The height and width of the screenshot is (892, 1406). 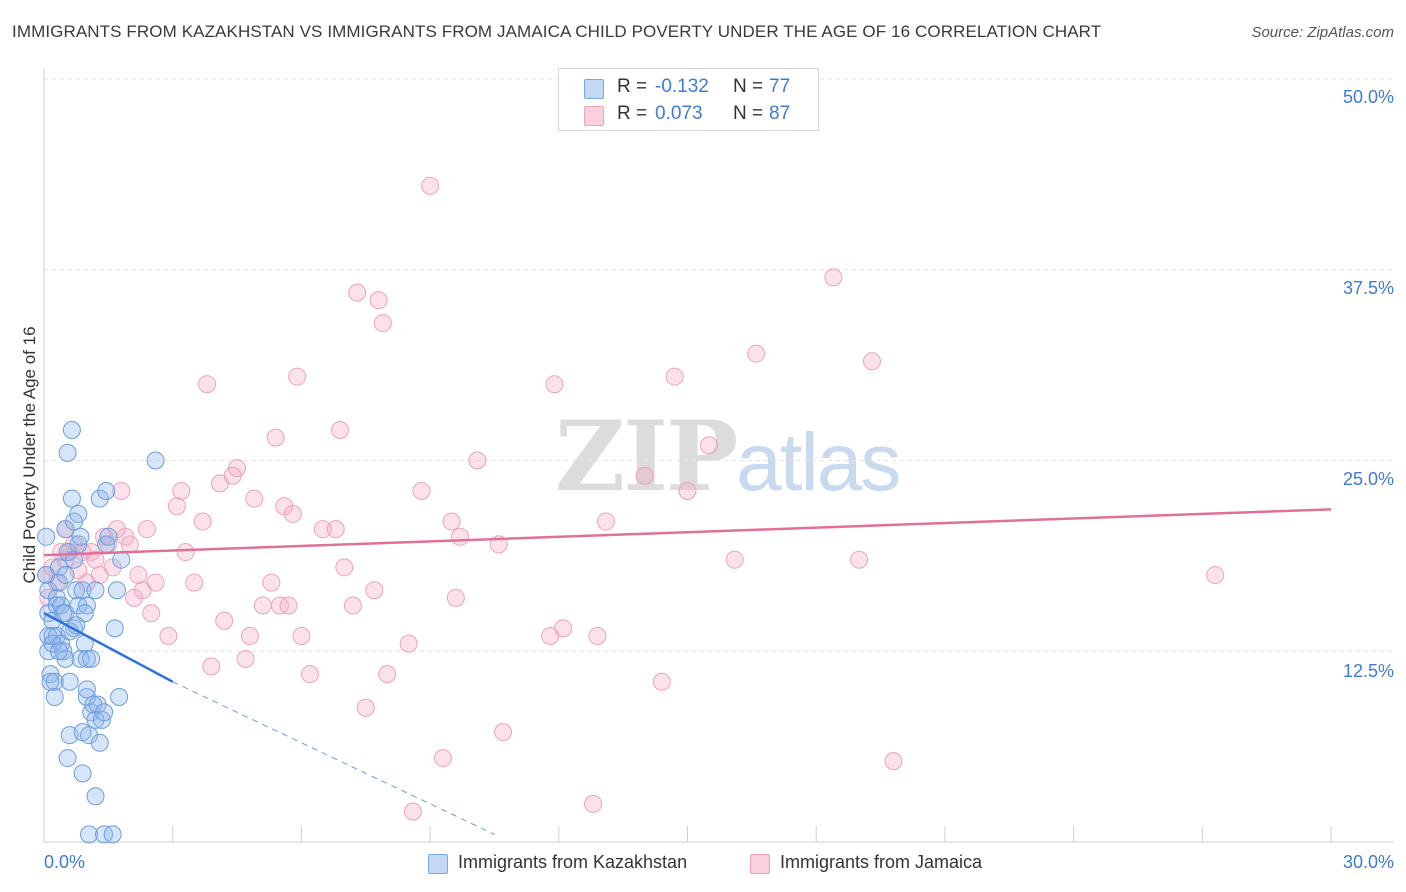 I want to click on x-tick-label-min: 0.0%, so click(x=65, y=862).